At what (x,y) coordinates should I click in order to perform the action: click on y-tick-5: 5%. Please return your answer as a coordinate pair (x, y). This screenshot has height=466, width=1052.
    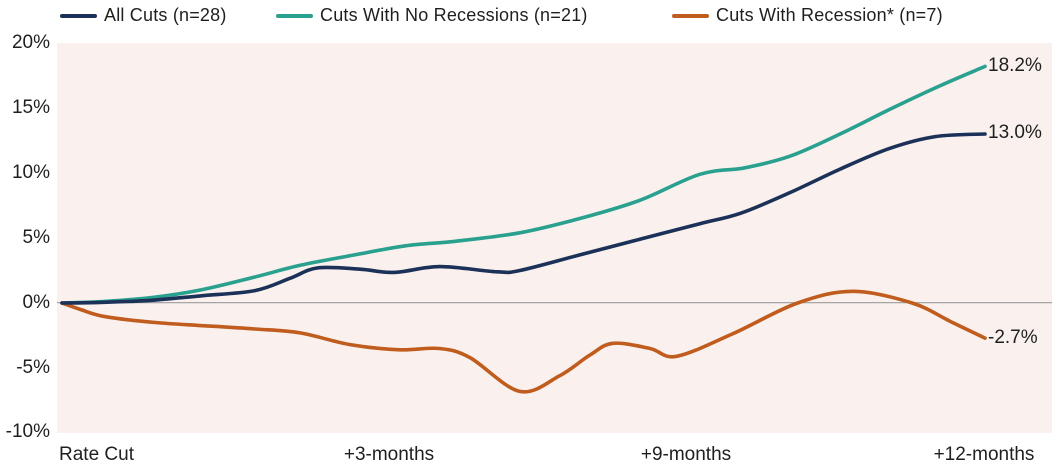
    Looking at the image, I should click on (36, 237).